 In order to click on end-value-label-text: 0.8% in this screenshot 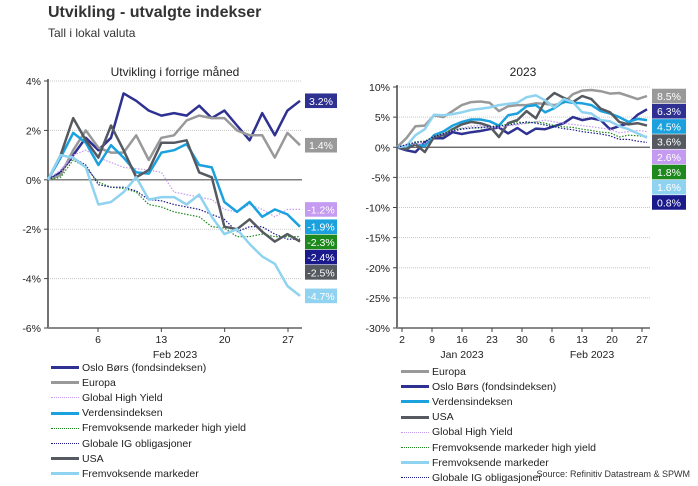, I will do `click(669, 203)`.